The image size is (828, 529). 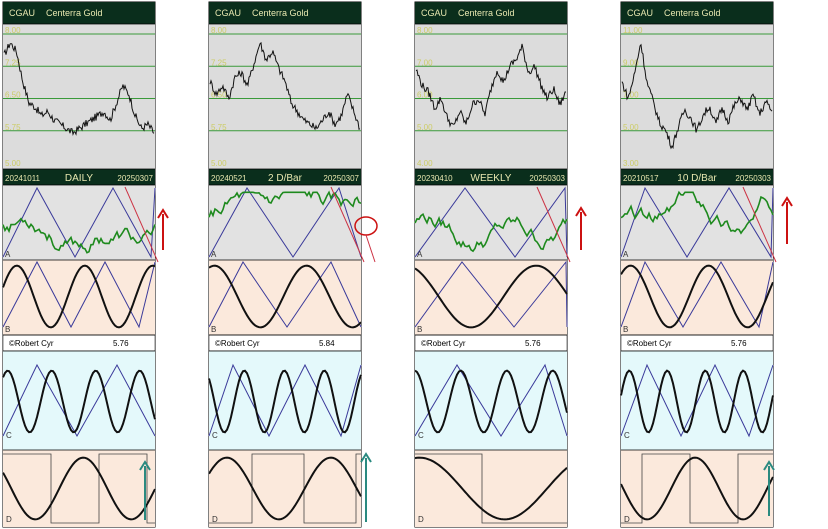 I want to click on timeframe-label: 2 D/Bar, so click(x=285, y=178).